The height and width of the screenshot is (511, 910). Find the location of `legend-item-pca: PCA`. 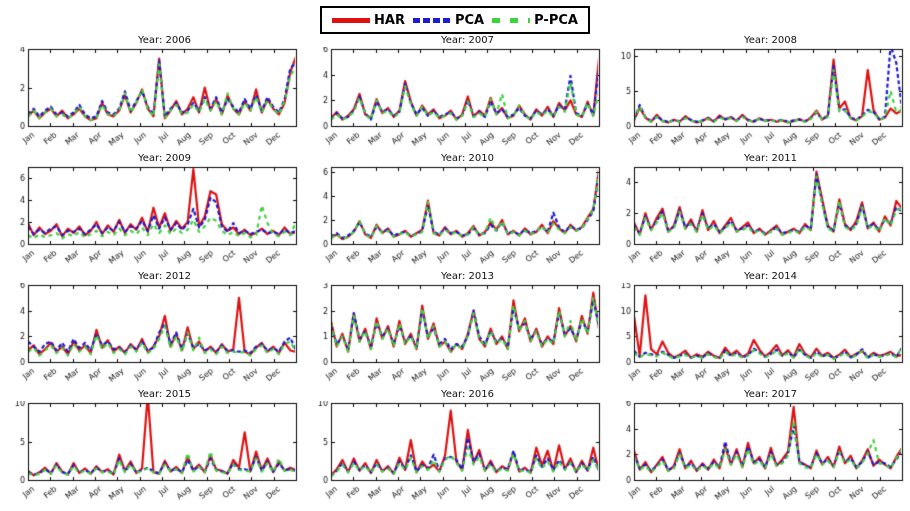

legend-item-pca: PCA is located at coordinates (448, 20).